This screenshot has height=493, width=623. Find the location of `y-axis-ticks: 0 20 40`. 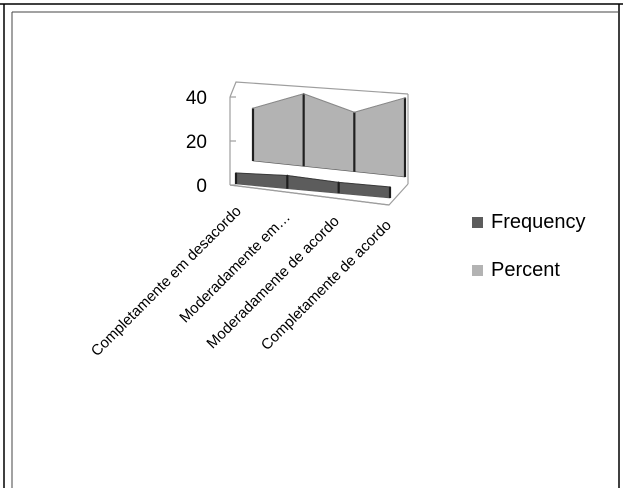

y-axis-ticks: 0 20 40 is located at coordinates (196, 142).